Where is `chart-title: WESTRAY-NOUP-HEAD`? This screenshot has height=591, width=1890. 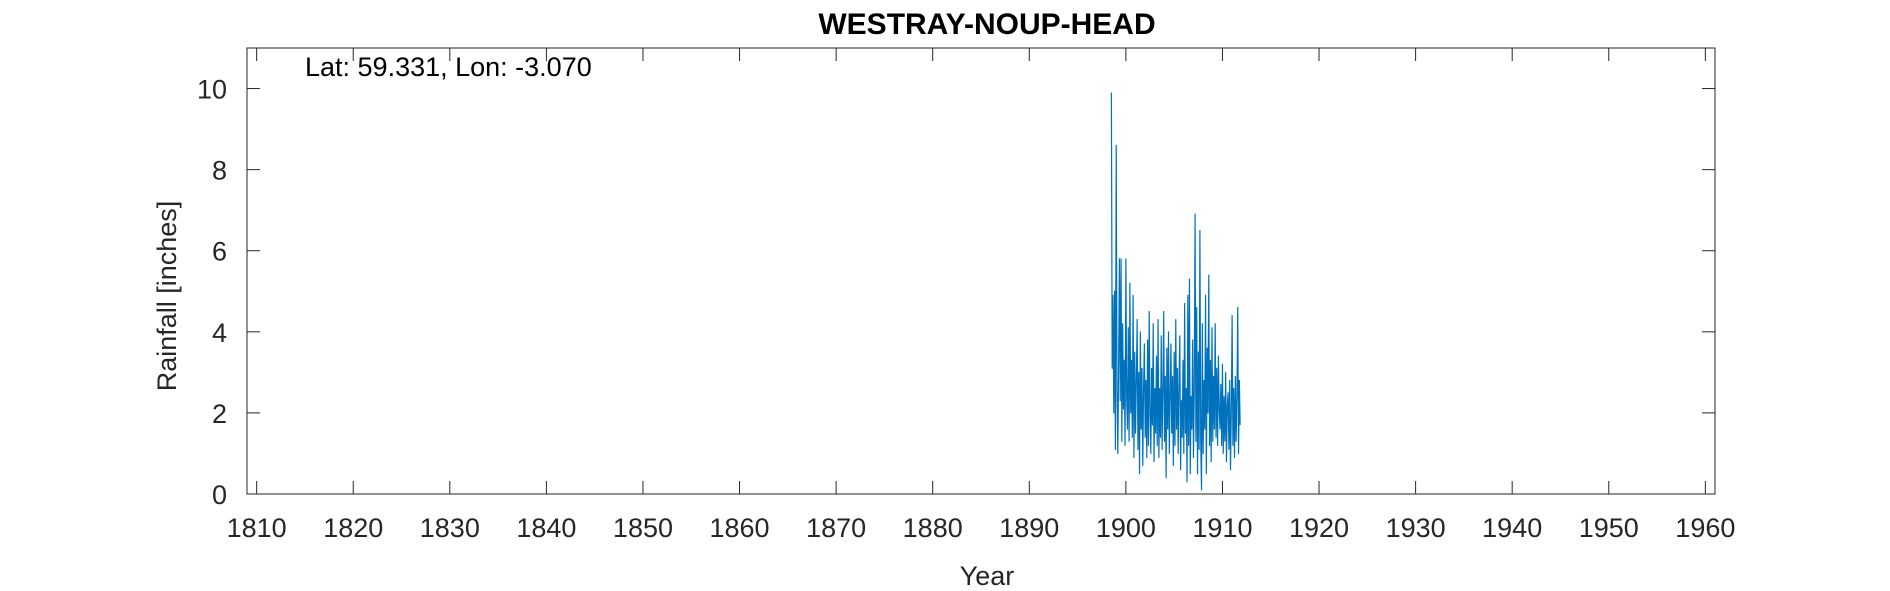
chart-title: WESTRAY-NOUP-HEAD is located at coordinates (986, 24).